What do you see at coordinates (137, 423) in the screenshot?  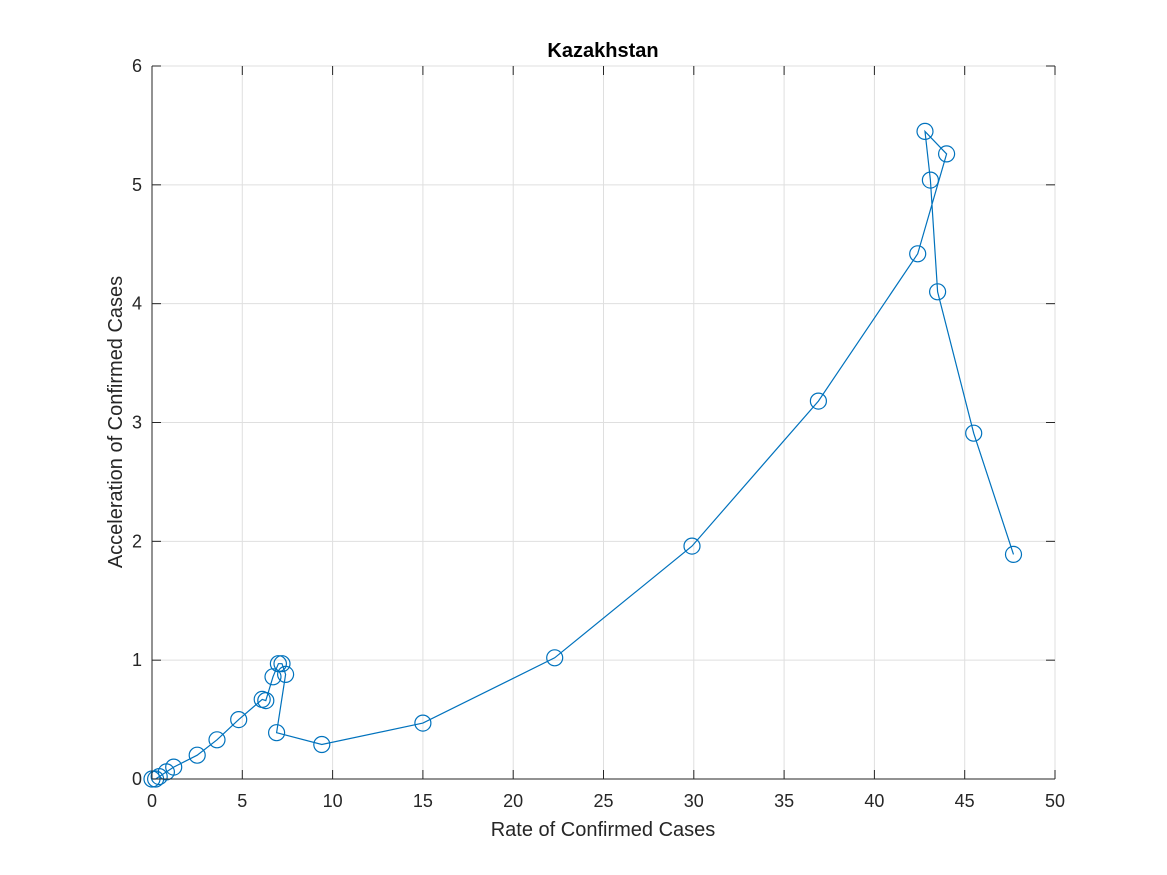 I see `y-tick-label: 3` at bounding box center [137, 423].